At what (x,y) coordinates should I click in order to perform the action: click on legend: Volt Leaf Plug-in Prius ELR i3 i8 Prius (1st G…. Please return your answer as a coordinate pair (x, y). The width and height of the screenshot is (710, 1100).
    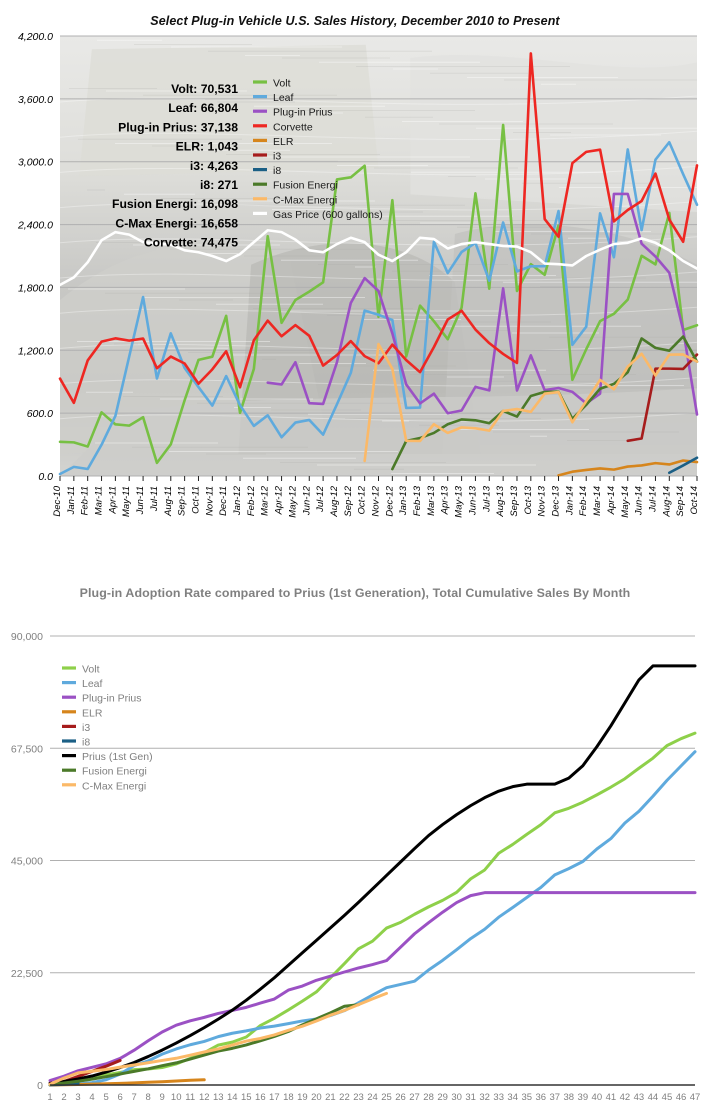
    Looking at the image, I should click on (107, 728).